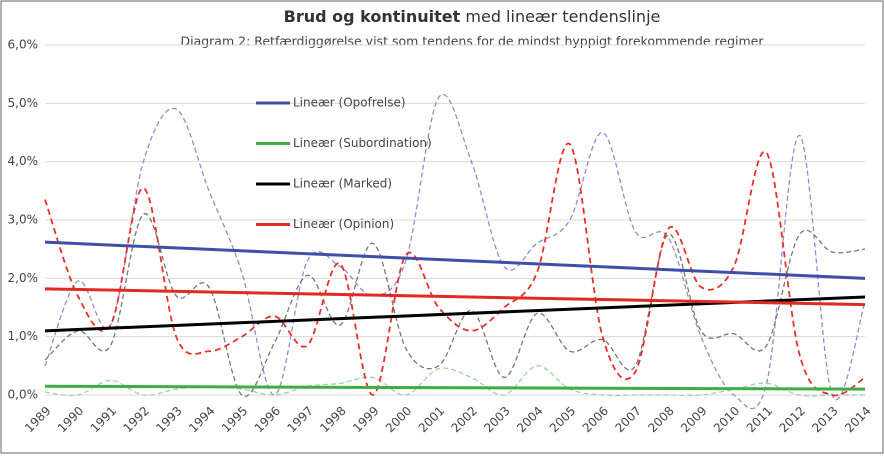  What do you see at coordinates (23, 161) in the screenshot?
I see `y-tick-label: 4,0%` at bounding box center [23, 161].